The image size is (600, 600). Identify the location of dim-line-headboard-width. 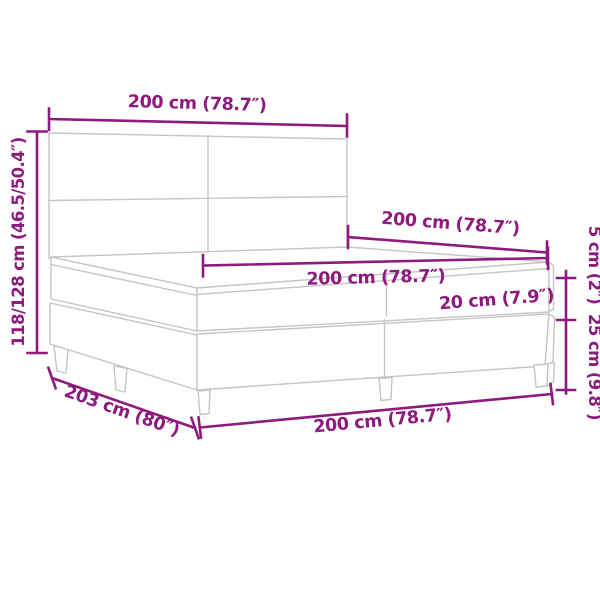
(198, 122).